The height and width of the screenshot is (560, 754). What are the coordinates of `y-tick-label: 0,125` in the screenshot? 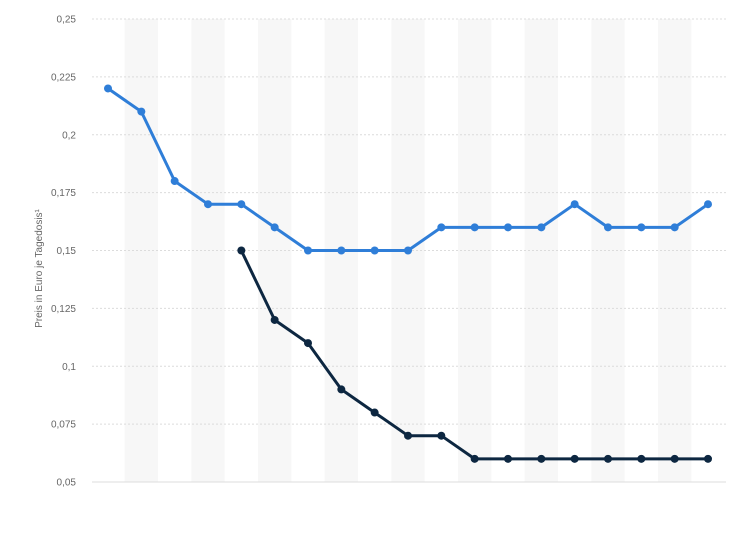 It's located at (63, 309).